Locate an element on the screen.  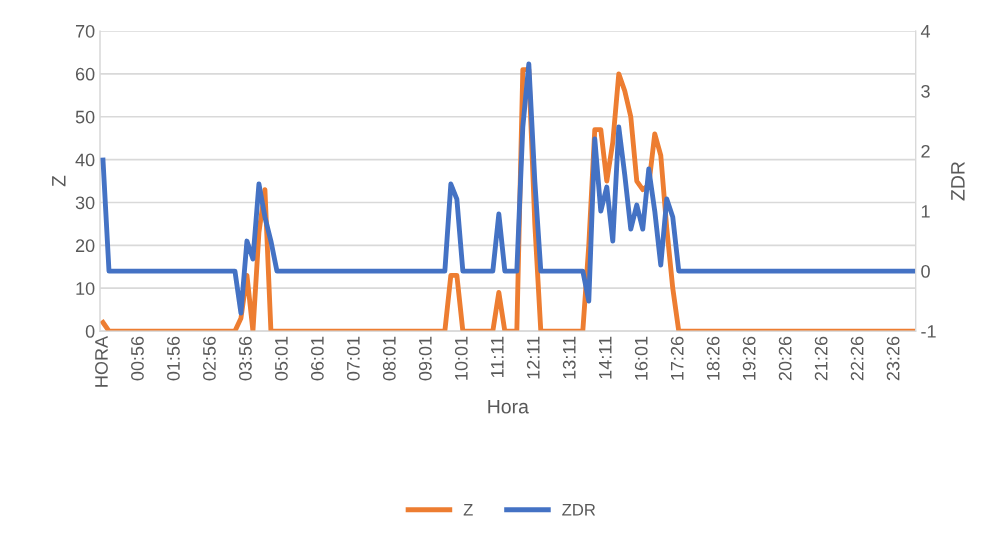
y2-tick-label: 4 is located at coordinates (925, 31).